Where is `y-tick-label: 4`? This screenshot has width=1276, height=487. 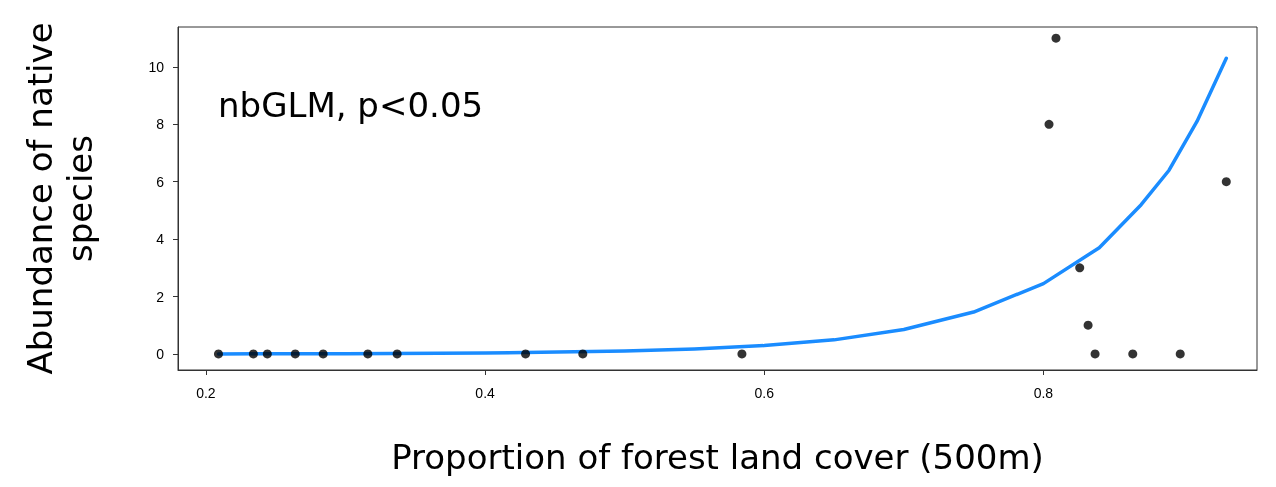
y-tick-label: 4 is located at coordinates (160, 239).